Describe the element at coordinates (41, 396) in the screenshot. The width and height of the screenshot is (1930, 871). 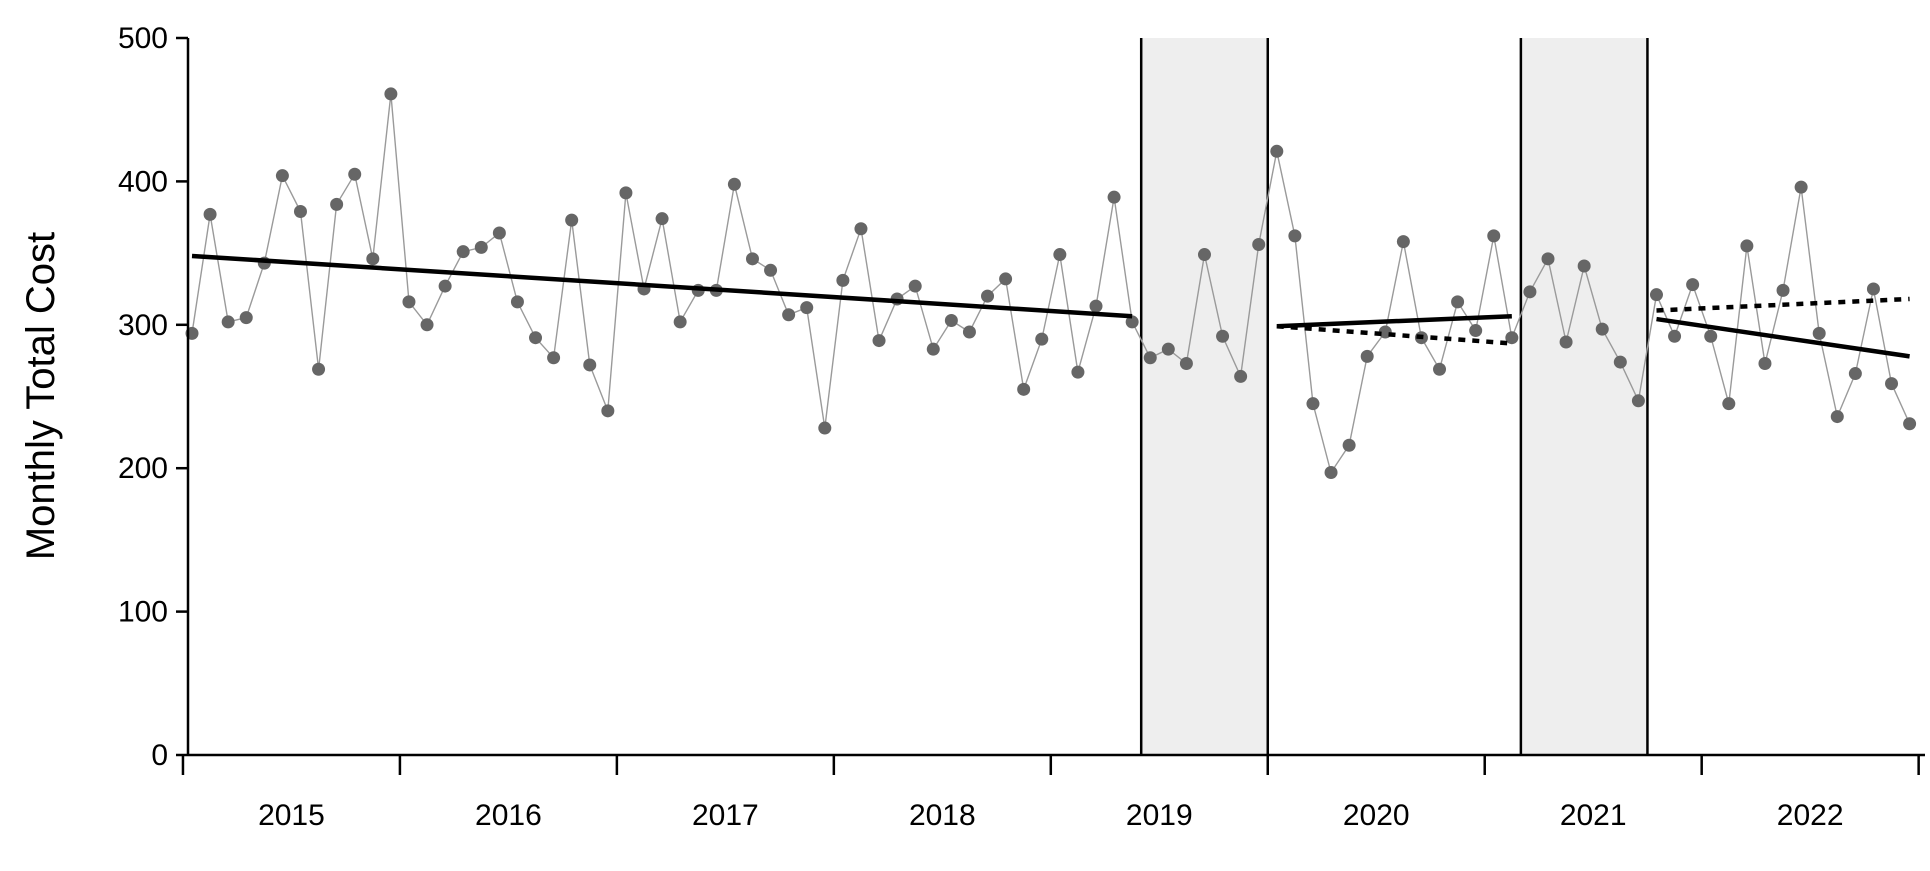
I see `y-axis-title: Monthly Total Cost` at that location.